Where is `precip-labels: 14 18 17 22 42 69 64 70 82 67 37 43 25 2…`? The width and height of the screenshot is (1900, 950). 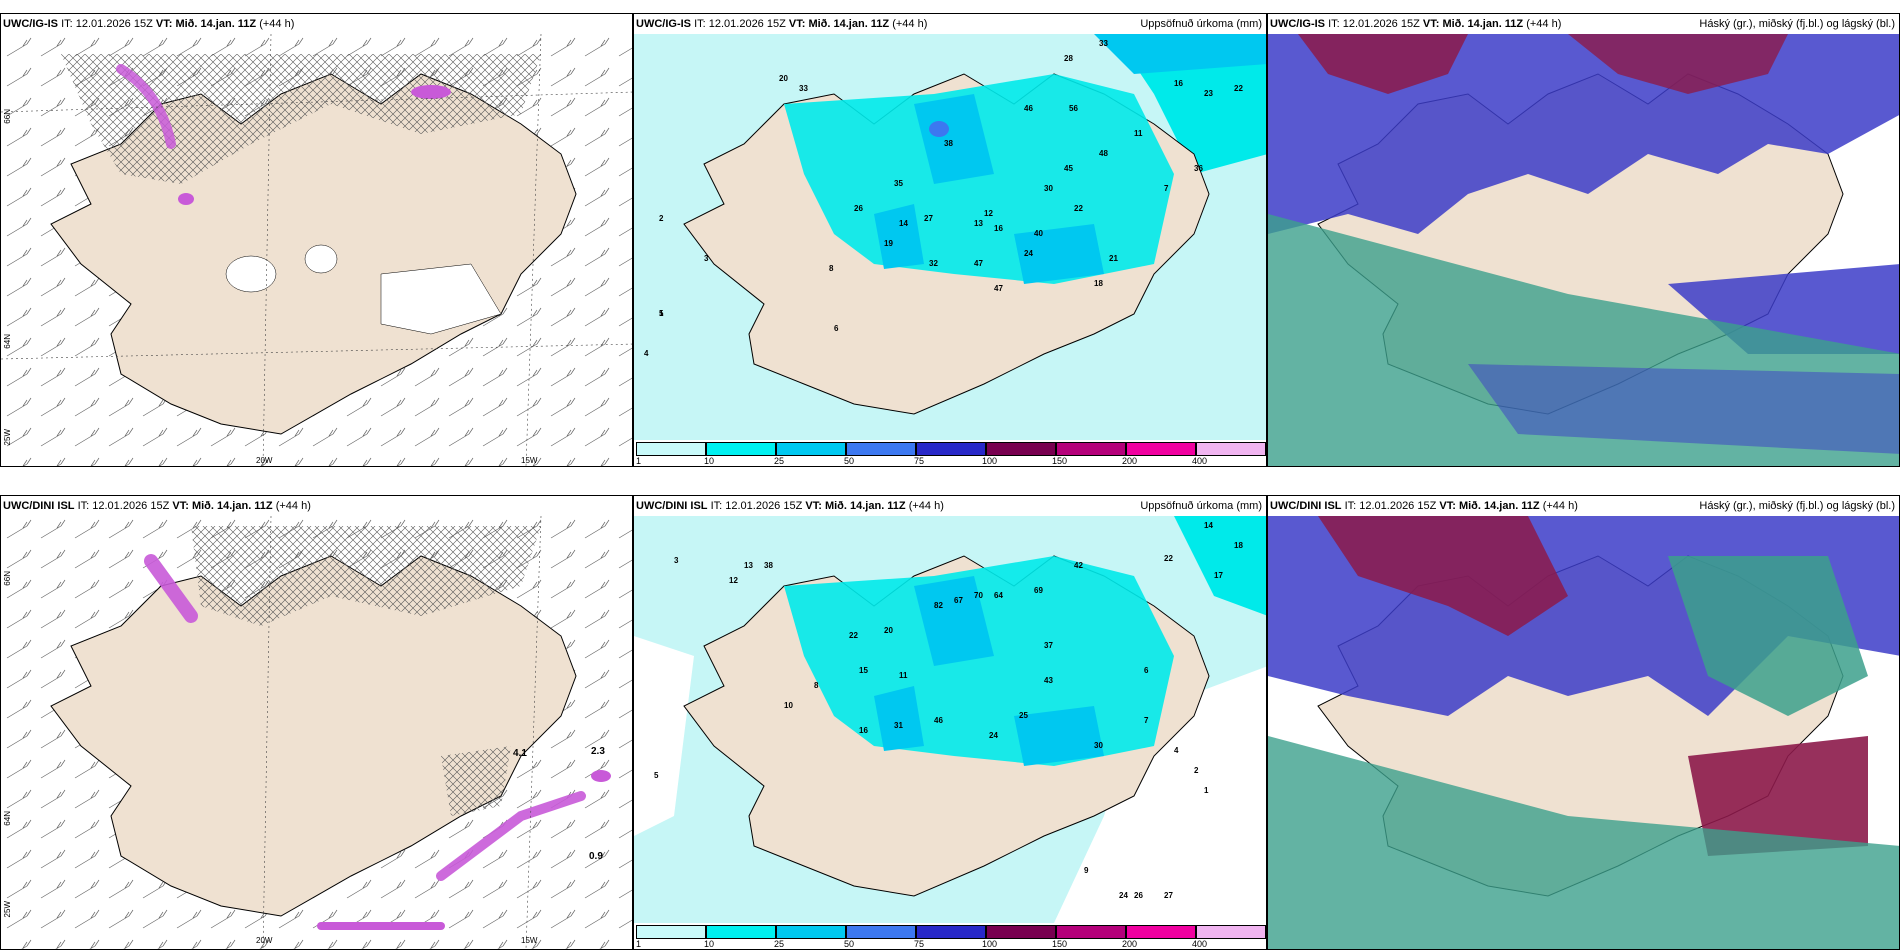
precip-labels: 14 18 17 22 42 69 64 70 82 67 37 43 25 2… is located at coordinates (948, 710).